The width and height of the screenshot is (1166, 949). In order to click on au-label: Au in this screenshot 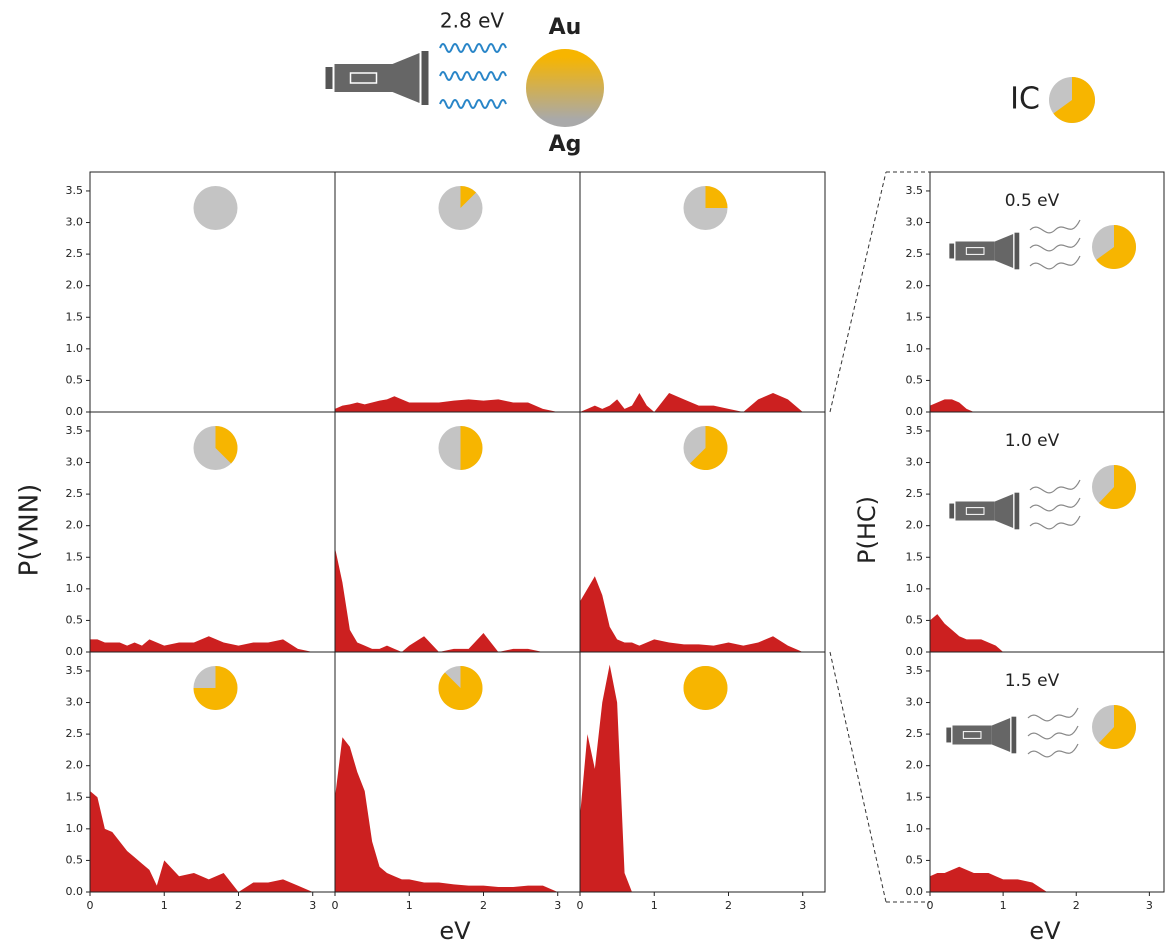, I will do `click(565, 27)`.